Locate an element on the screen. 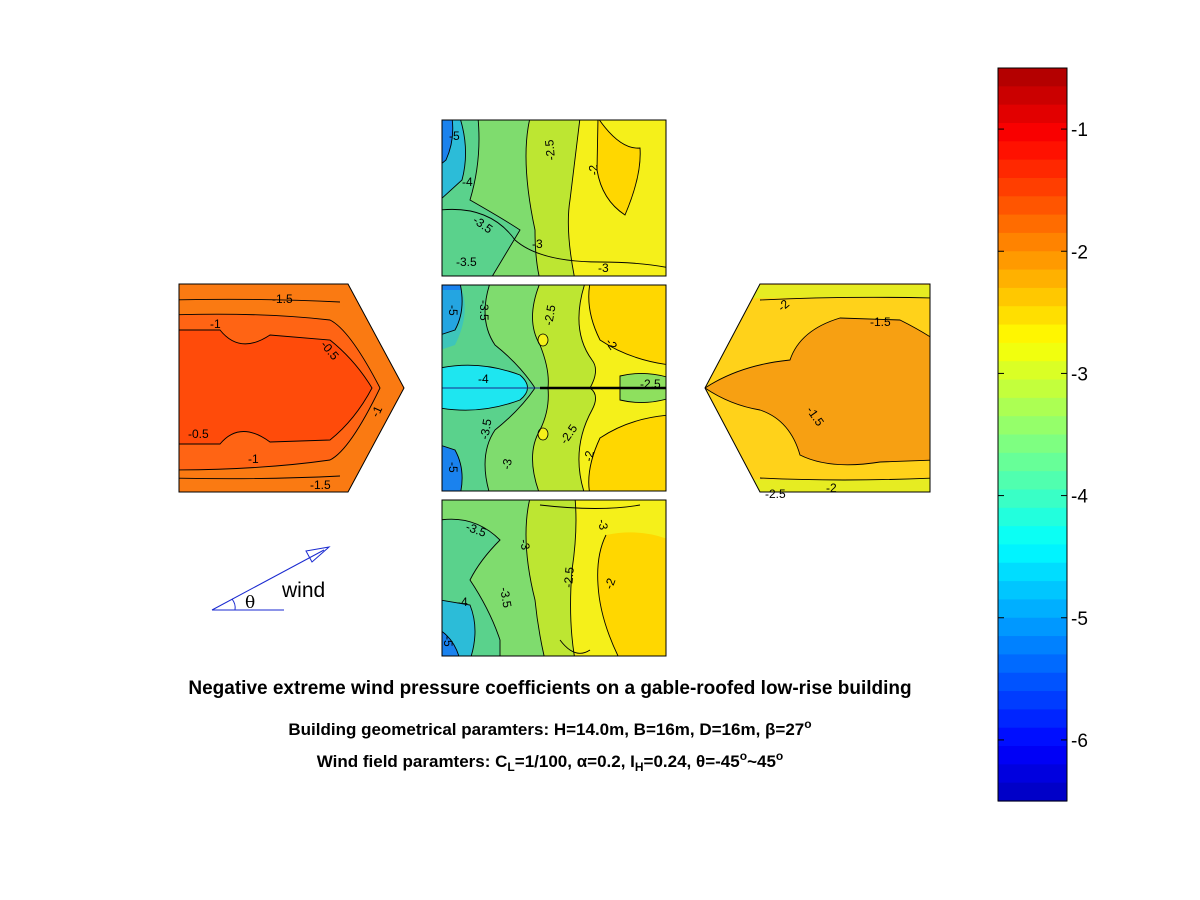 The width and height of the screenshot is (1200, 900). panel-right-end-wall: -2 -1.5 -1.5 -2.5 -2 is located at coordinates (817, 392).